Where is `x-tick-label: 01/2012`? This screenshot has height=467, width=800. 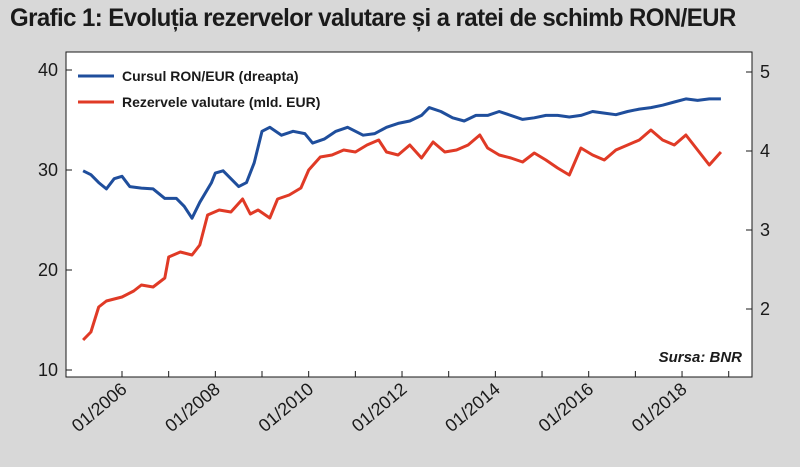 x-tick-label: 01/2012 is located at coordinates (379, 407).